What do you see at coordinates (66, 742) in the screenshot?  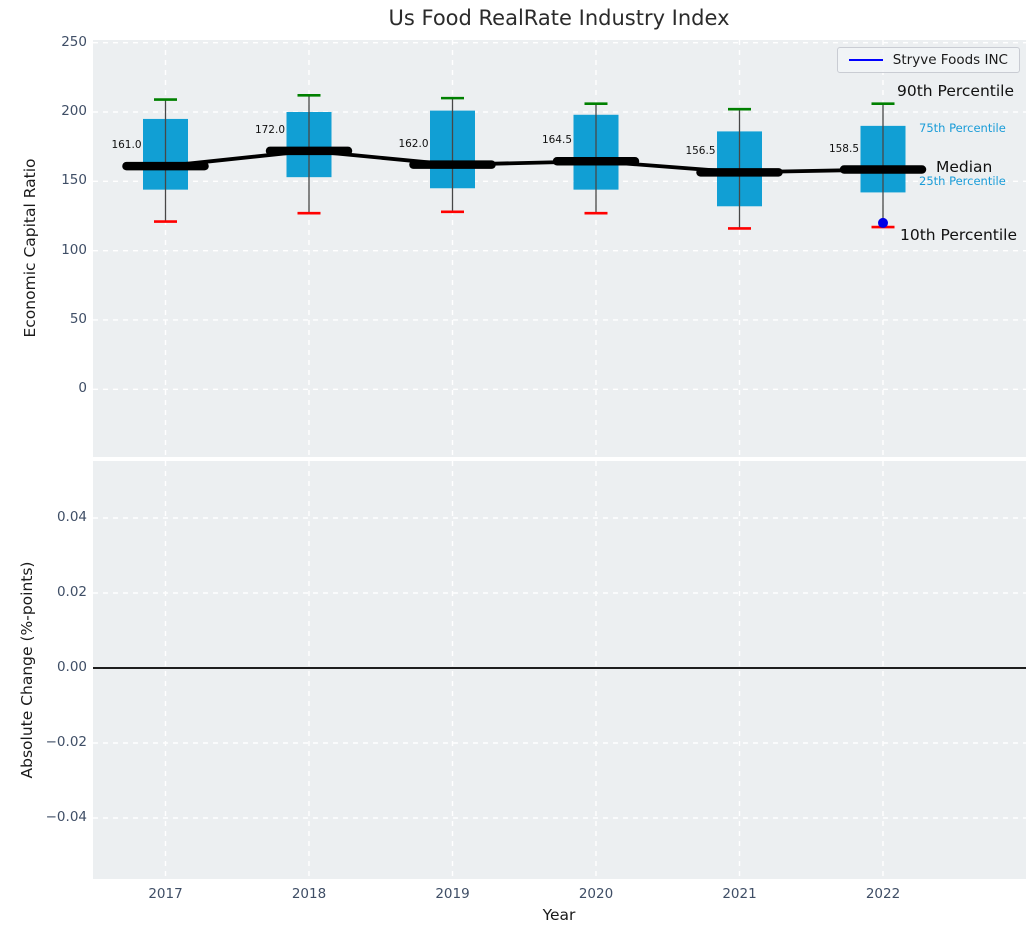 I see `y-tick-label: −0.02` at bounding box center [66, 742].